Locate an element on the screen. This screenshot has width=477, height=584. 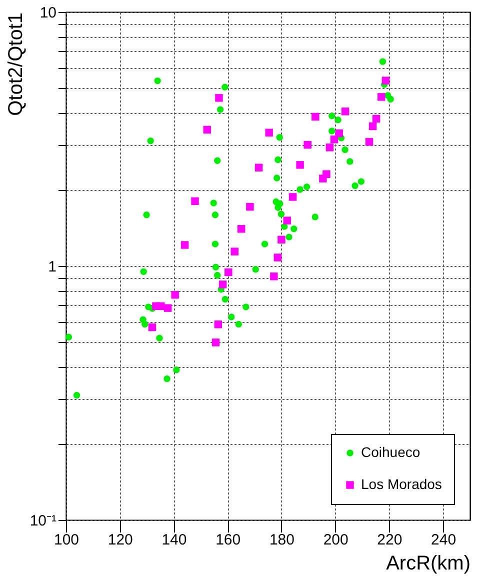
x-tick-label: 240 is located at coordinates (443, 540).